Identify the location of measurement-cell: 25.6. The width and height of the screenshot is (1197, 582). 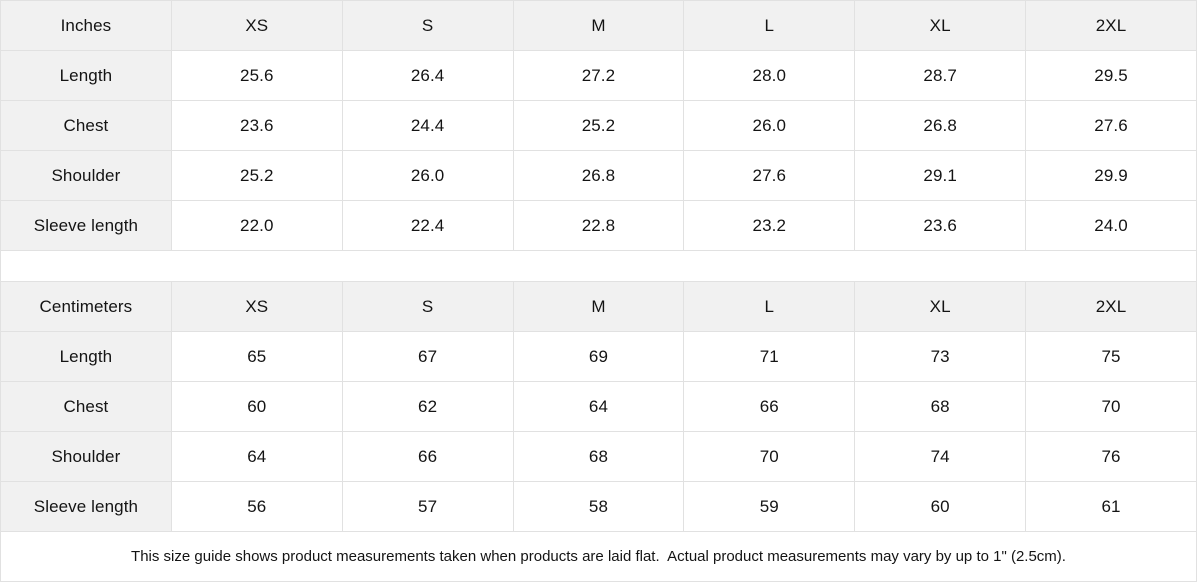
(256, 75).